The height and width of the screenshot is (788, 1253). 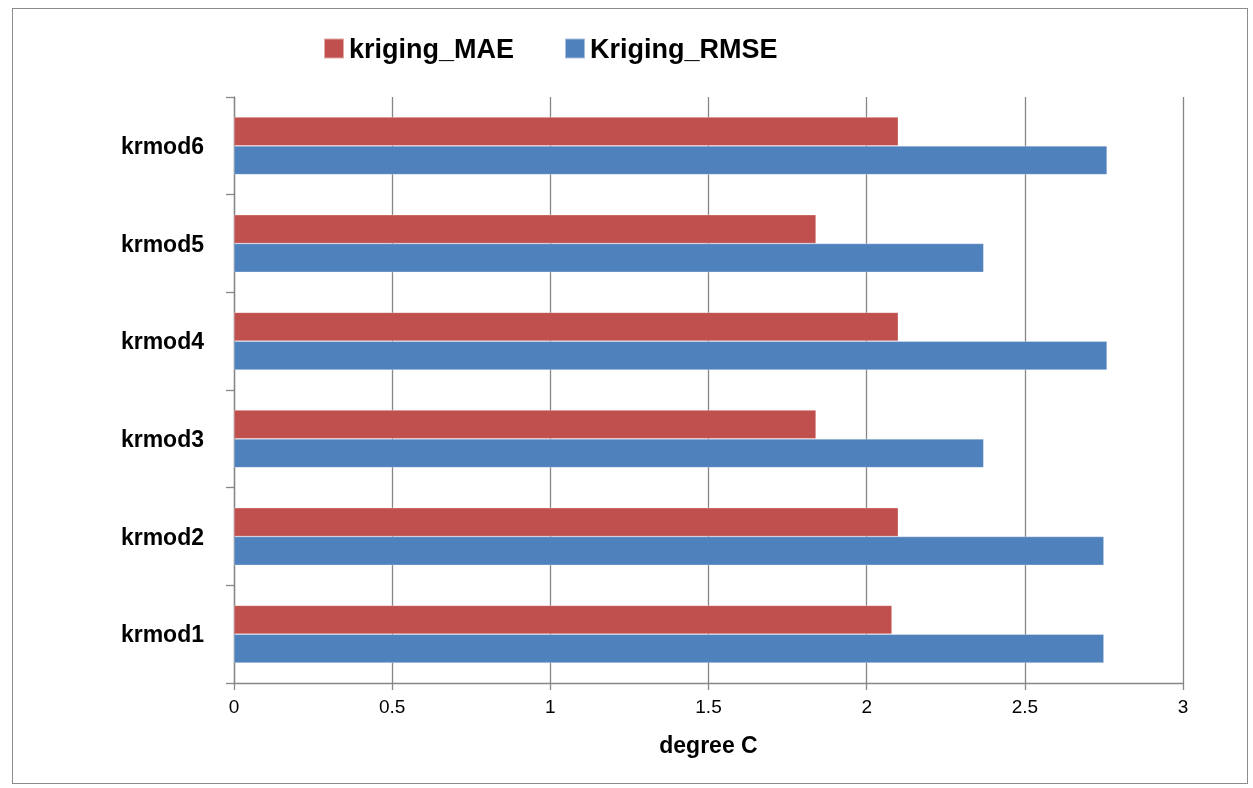 I want to click on y-tick-label: krmod2, so click(x=162, y=536).